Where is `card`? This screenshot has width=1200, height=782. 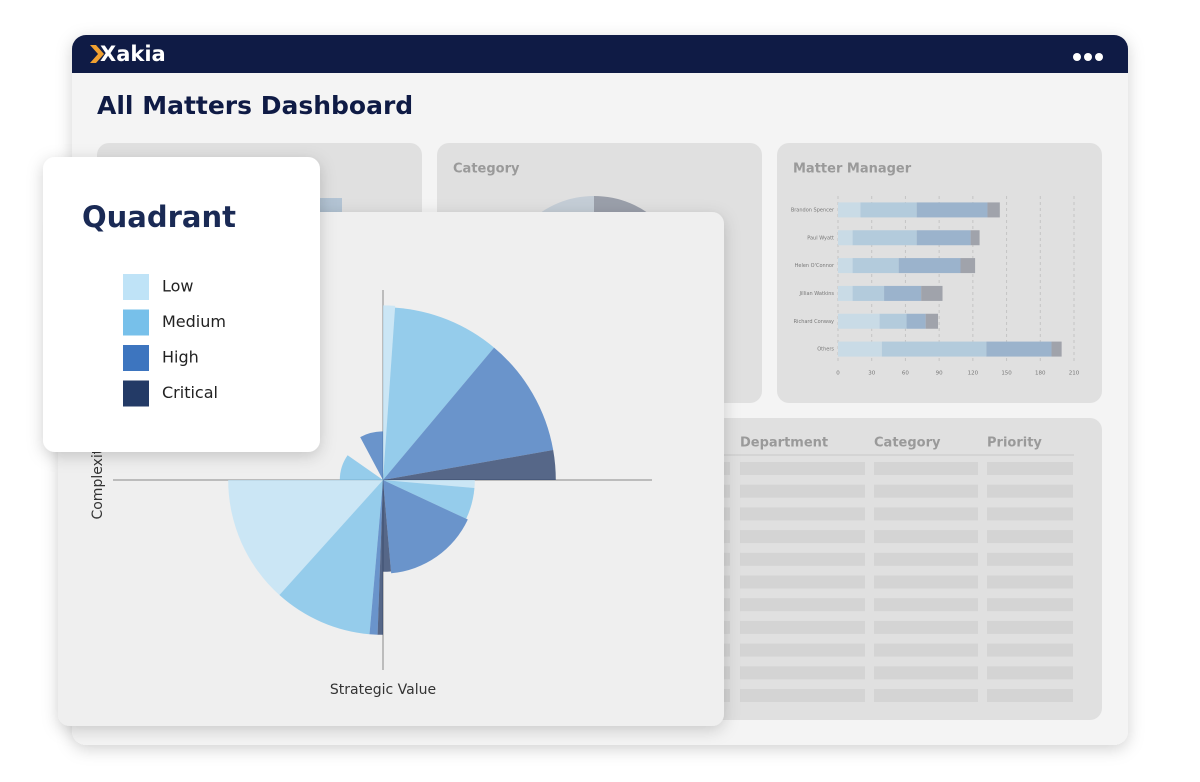
card is located at coordinates (181, 304).